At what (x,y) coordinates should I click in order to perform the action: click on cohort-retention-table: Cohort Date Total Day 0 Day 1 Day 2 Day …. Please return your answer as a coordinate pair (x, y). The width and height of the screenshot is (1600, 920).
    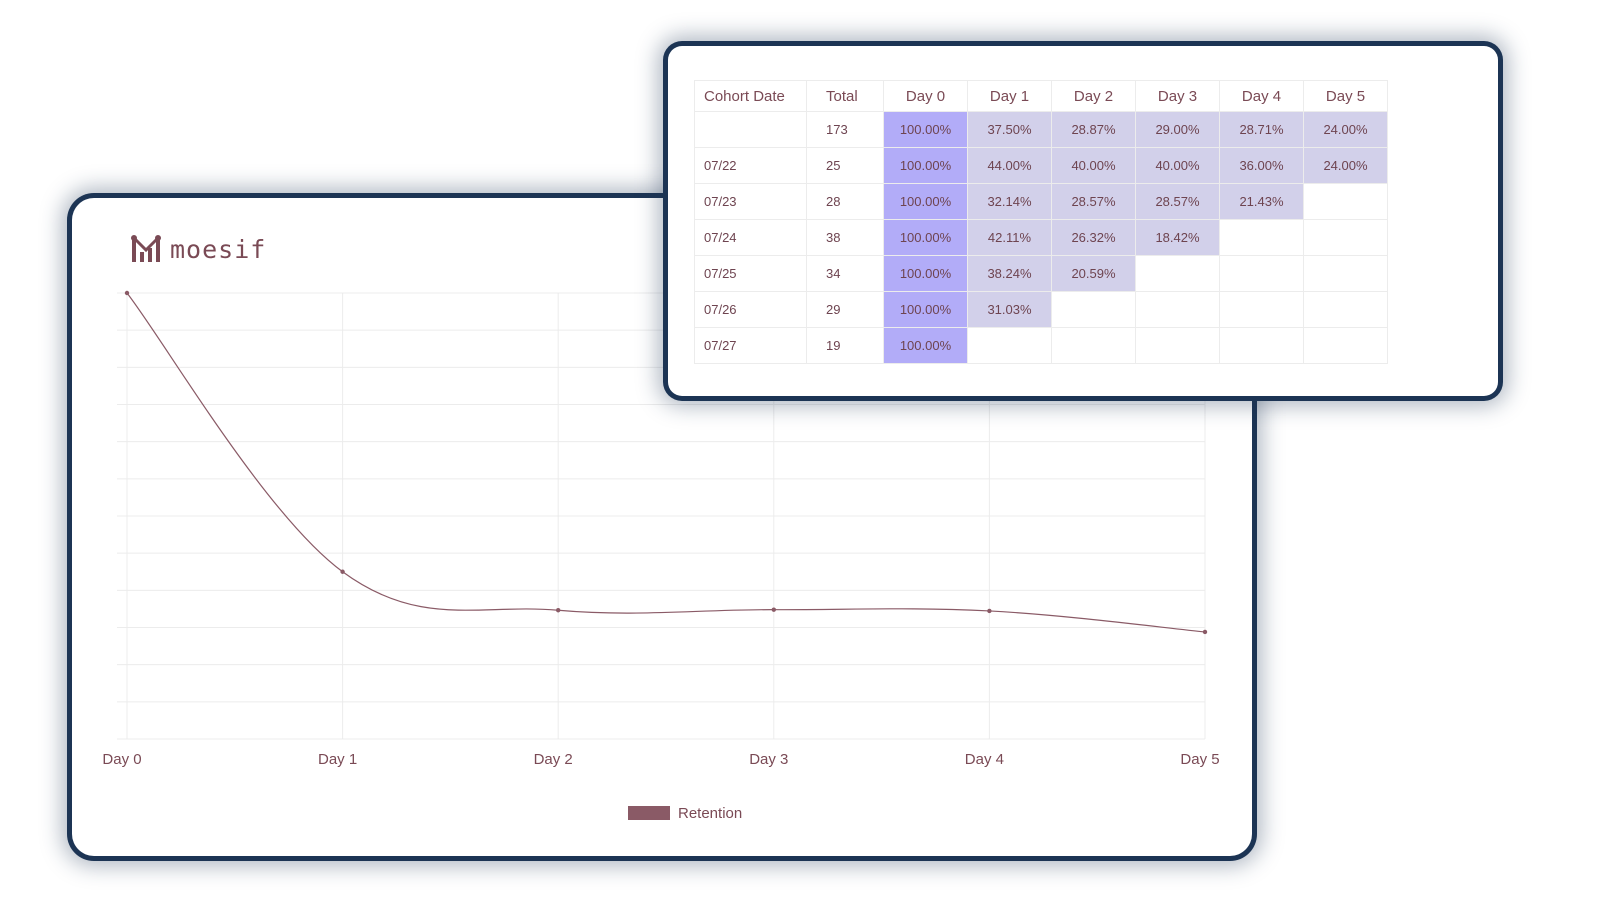
    Looking at the image, I should click on (1041, 222).